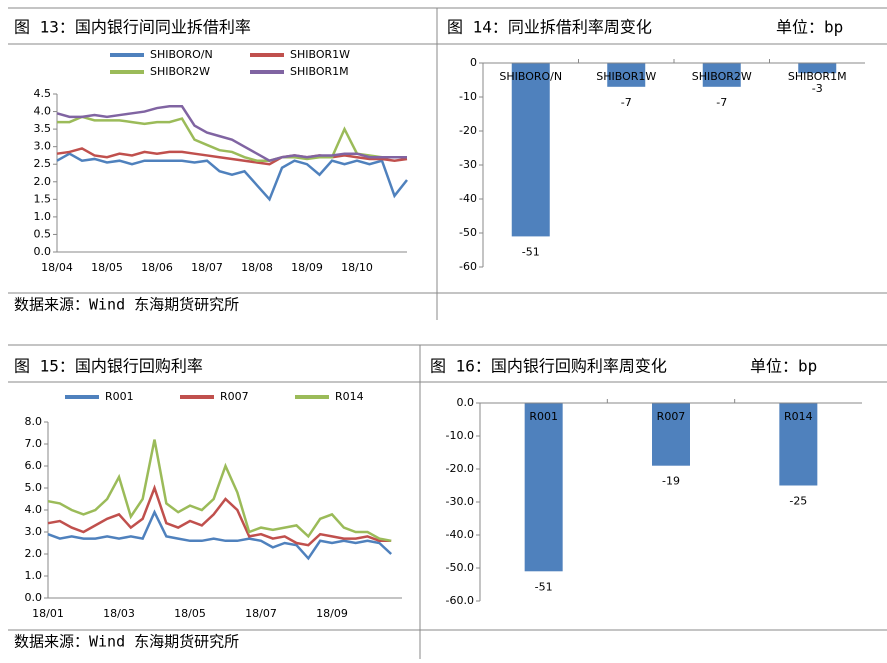  I want to click on x-tick-label: 18/08, so click(257, 267).